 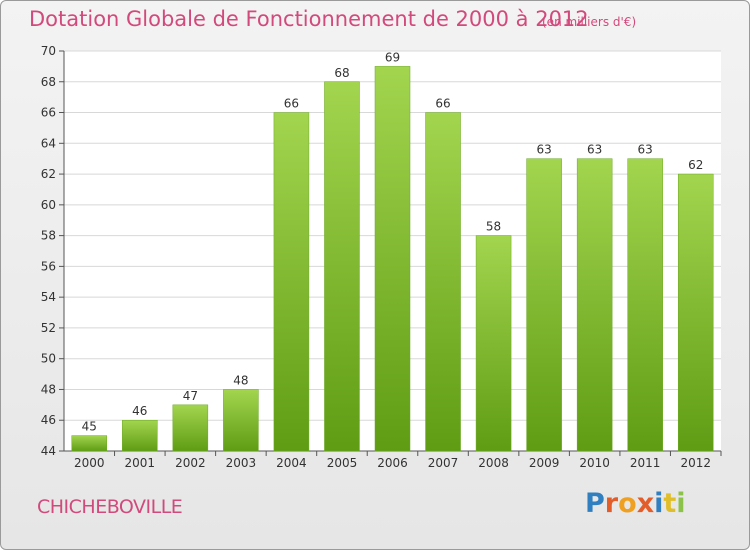 What do you see at coordinates (645, 305) in the screenshot?
I see `bar-2011` at bounding box center [645, 305].